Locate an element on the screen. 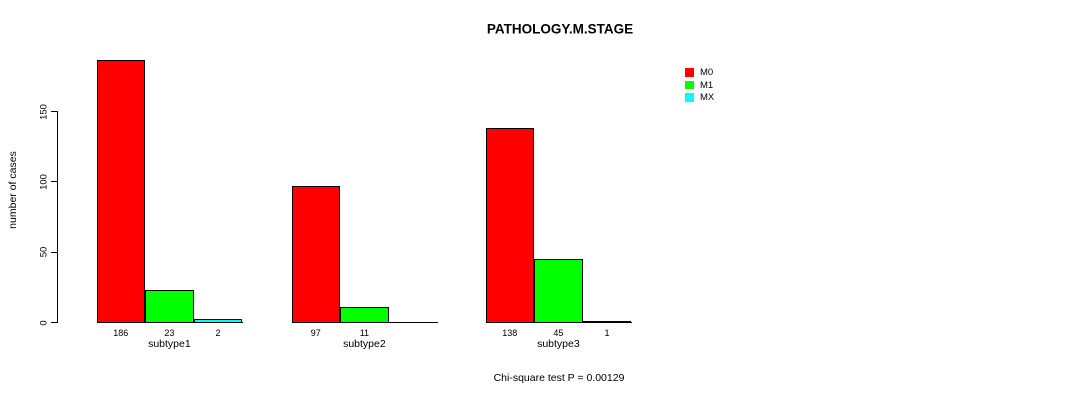  y-axis-tick-label: 50 is located at coordinates (44, 252).